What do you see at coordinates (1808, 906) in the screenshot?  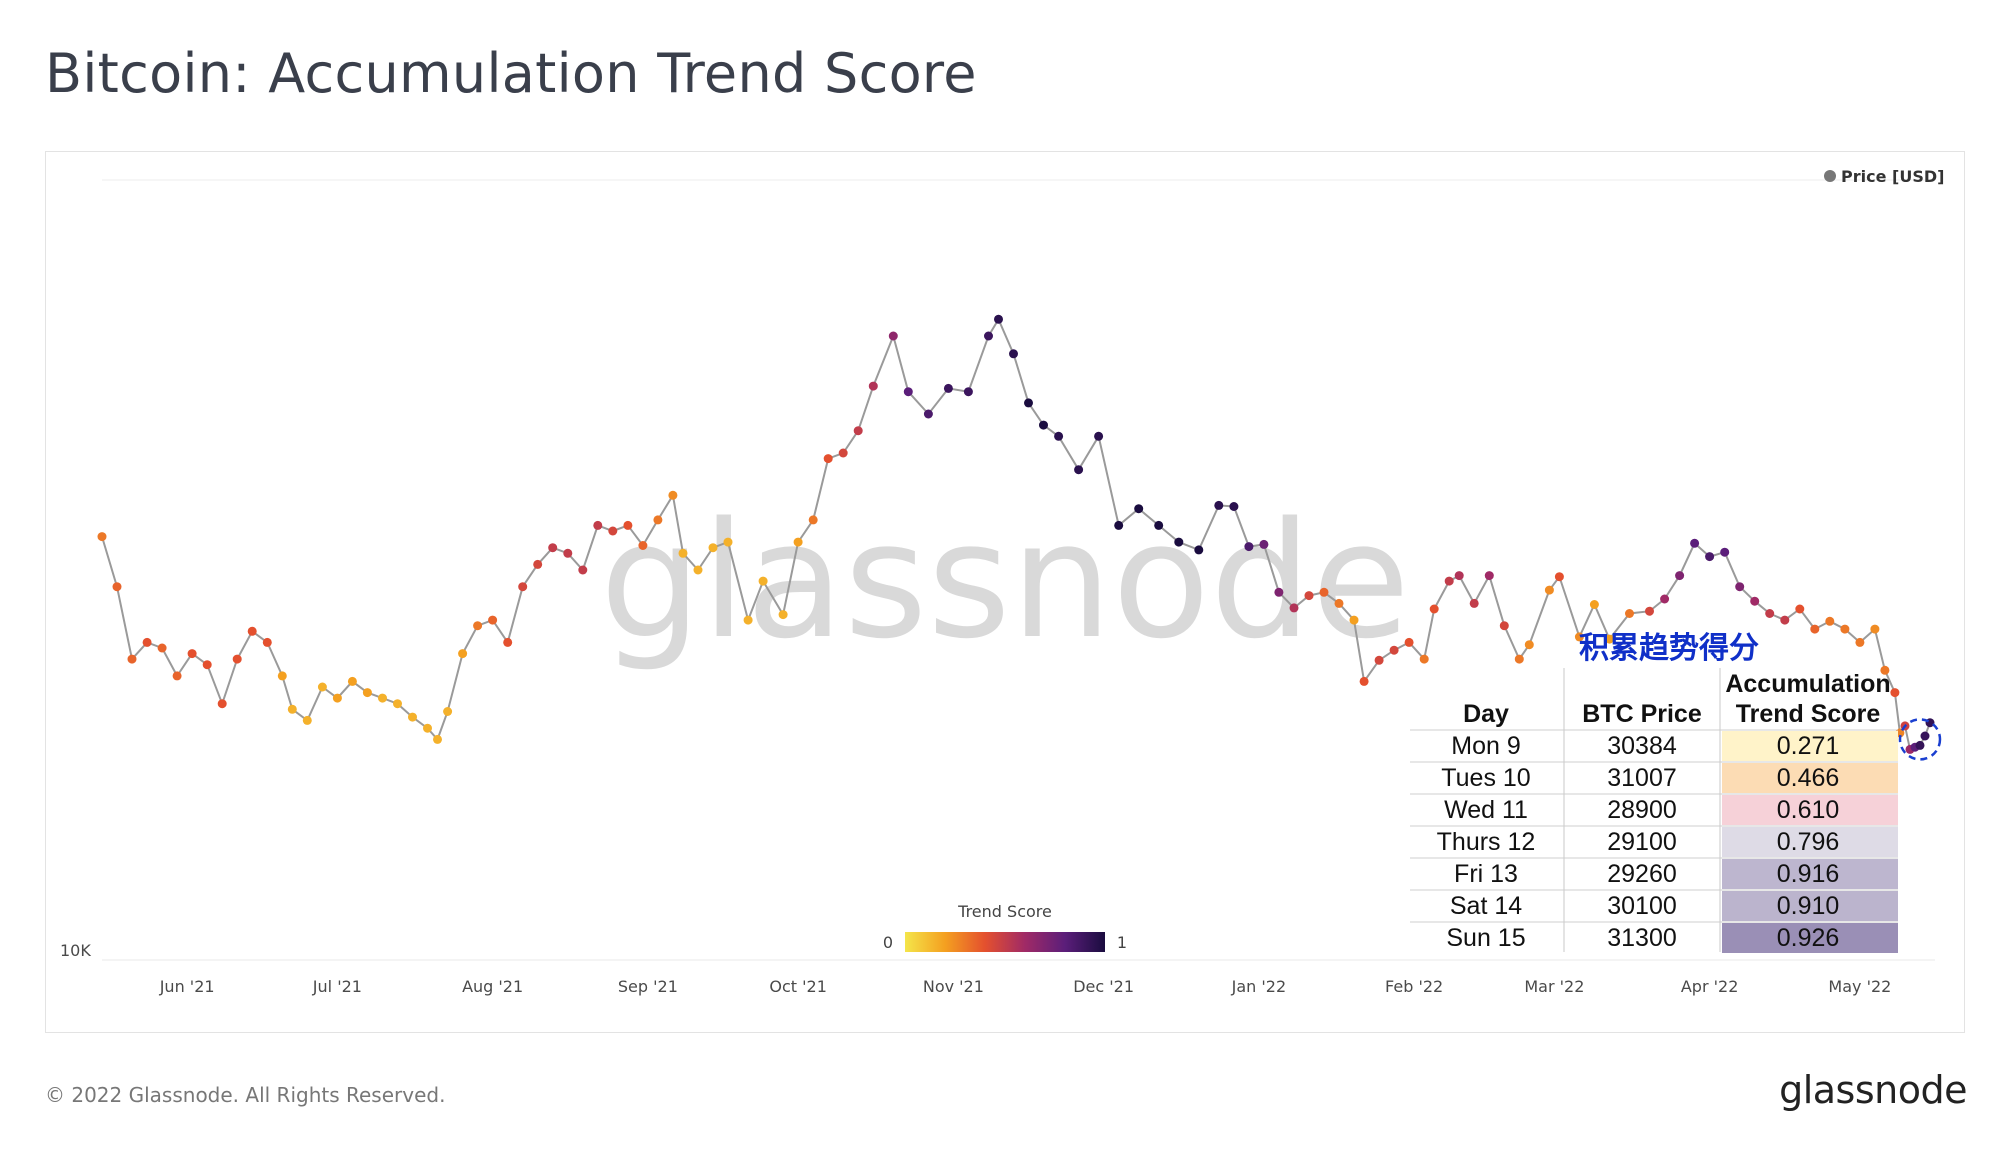 I see `table-cell-score: 0.910` at bounding box center [1808, 906].